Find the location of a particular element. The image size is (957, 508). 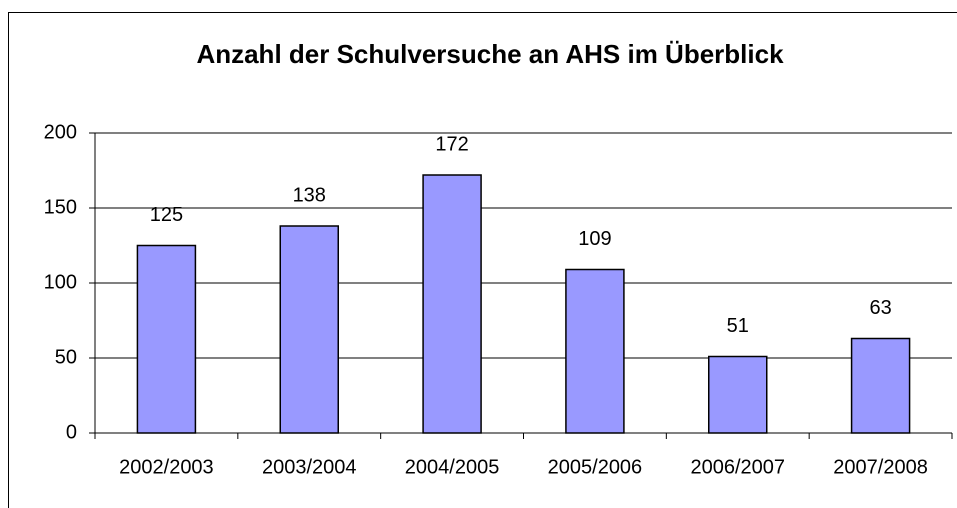

data-label: 63 is located at coordinates (880, 308).